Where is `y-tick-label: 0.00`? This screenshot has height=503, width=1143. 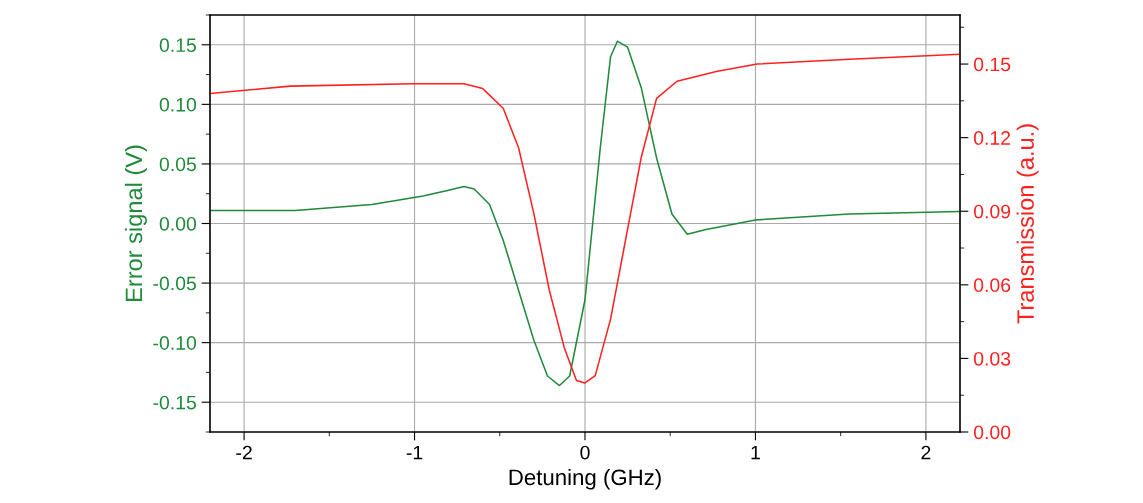 y-tick-label: 0.00 is located at coordinates (178, 223).